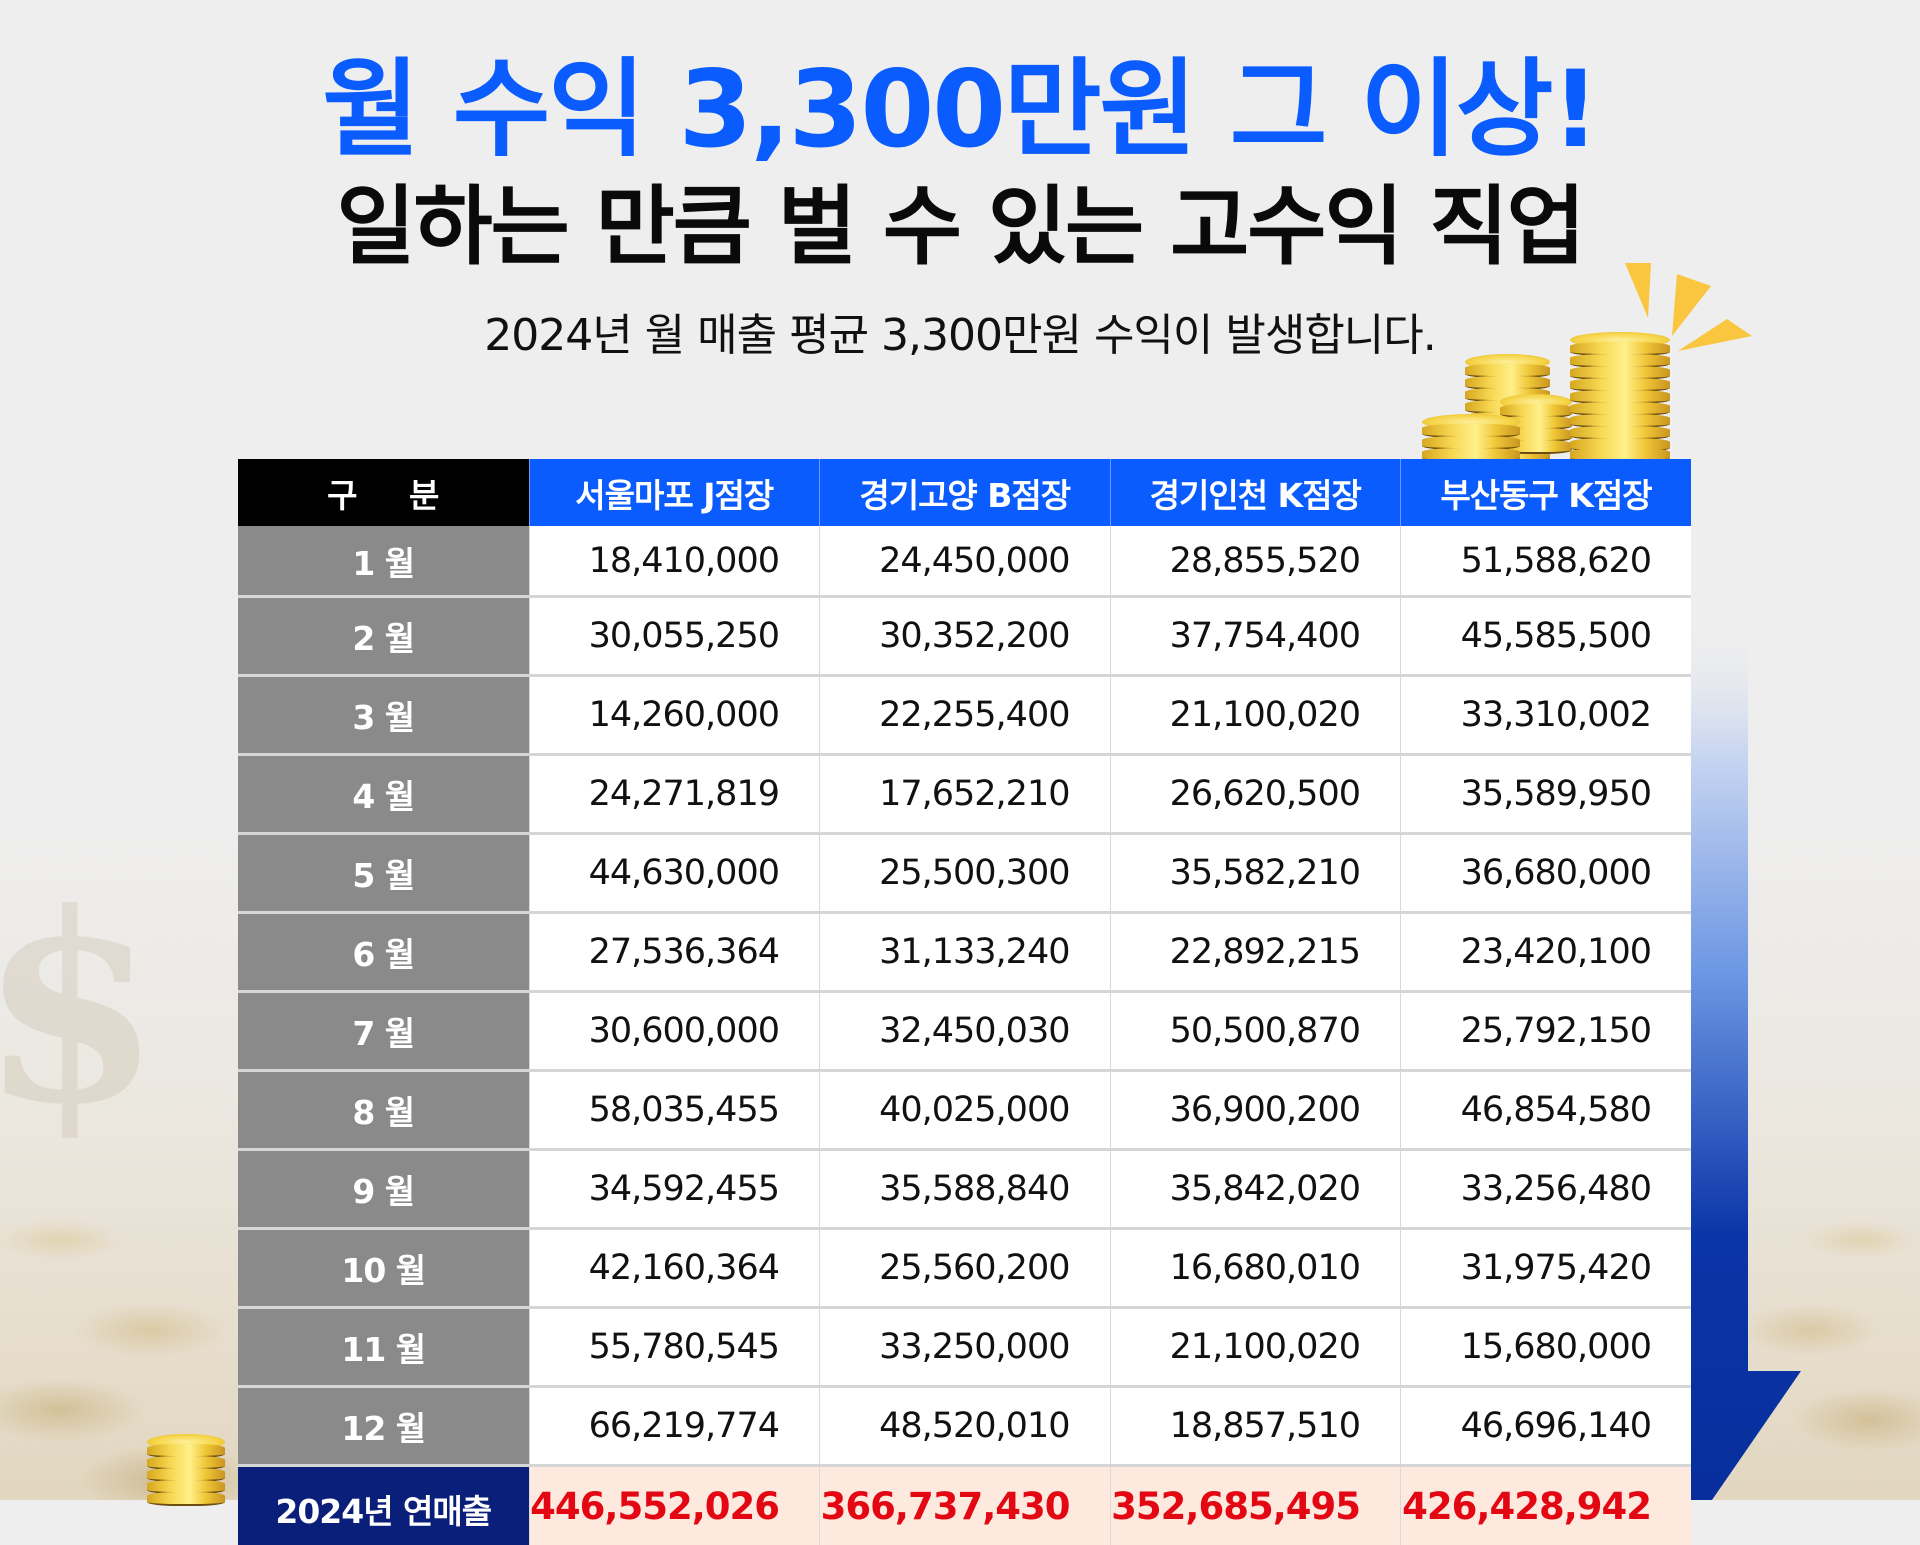  I want to click on sales-cell: 23,420,100, so click(1546, 952).